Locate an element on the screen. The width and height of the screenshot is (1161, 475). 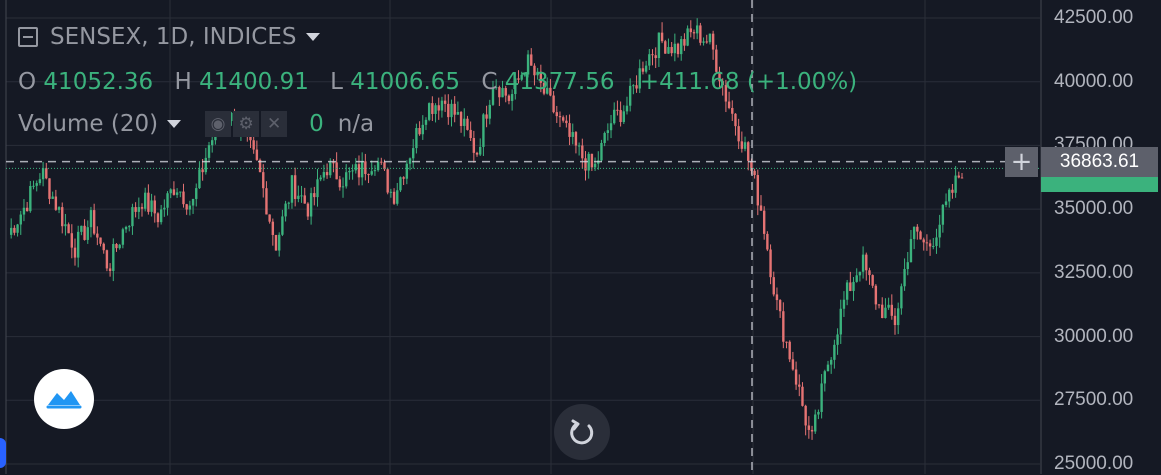
logo-button is located at coordinates (64, 399).